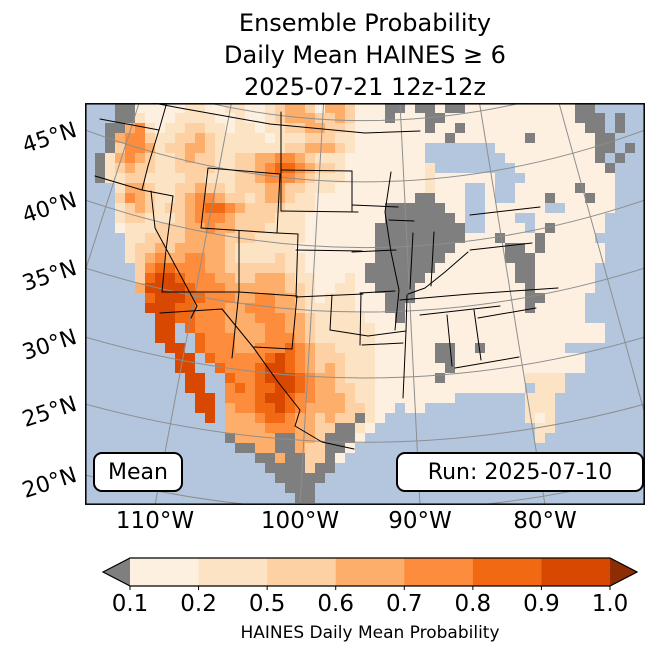 This screenshot has height=658, width=671. What do you see at coordinates (370, 633) in the screenshot?
I see `colorbar-caption: HAINES Daily Mean Probability` at bounding box center [370, 633].